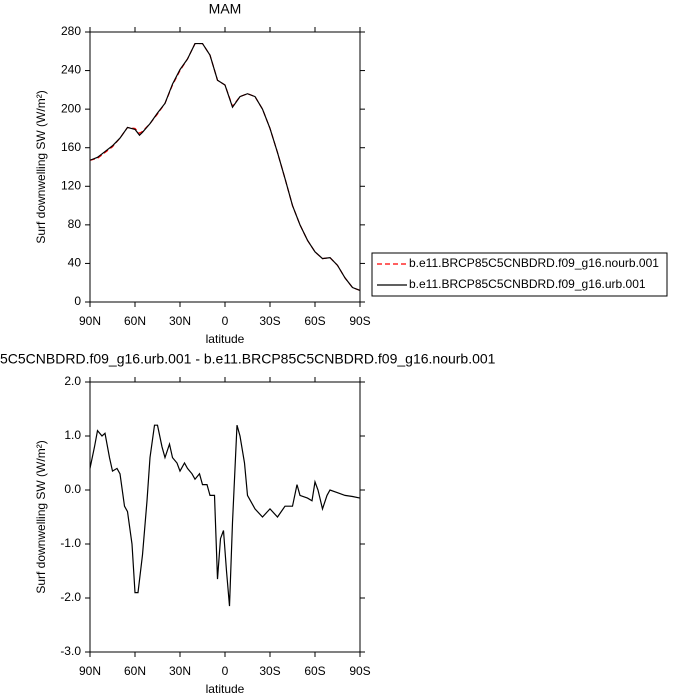 This screenshot has height=700, width=700. I want to click on y-tick-label: 80, so click(75, 224).